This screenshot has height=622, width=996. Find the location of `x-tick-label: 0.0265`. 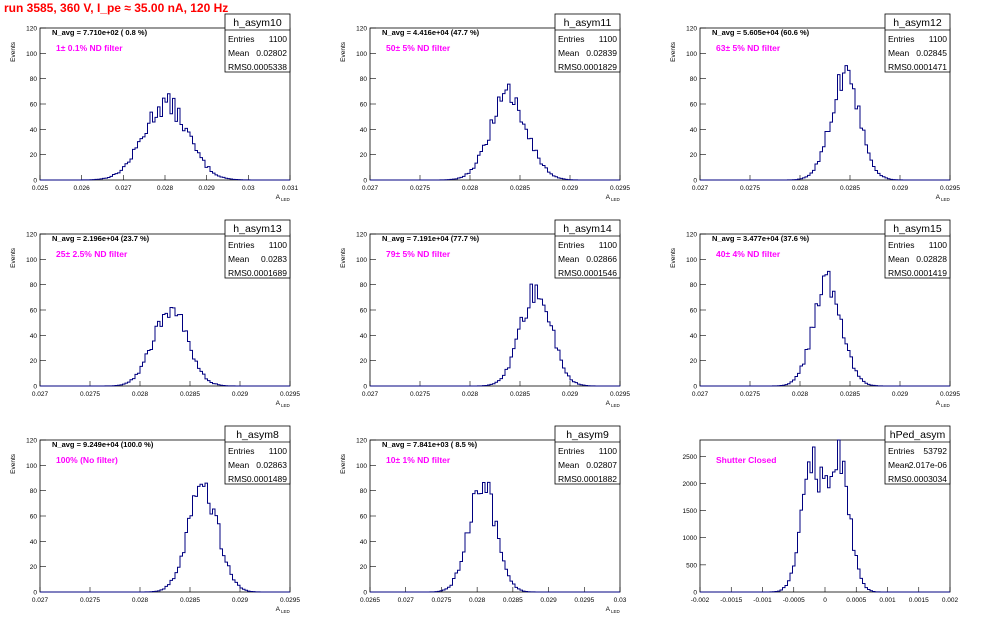

x-tick-label: 0.0265 is located at coordinates (370, 600).